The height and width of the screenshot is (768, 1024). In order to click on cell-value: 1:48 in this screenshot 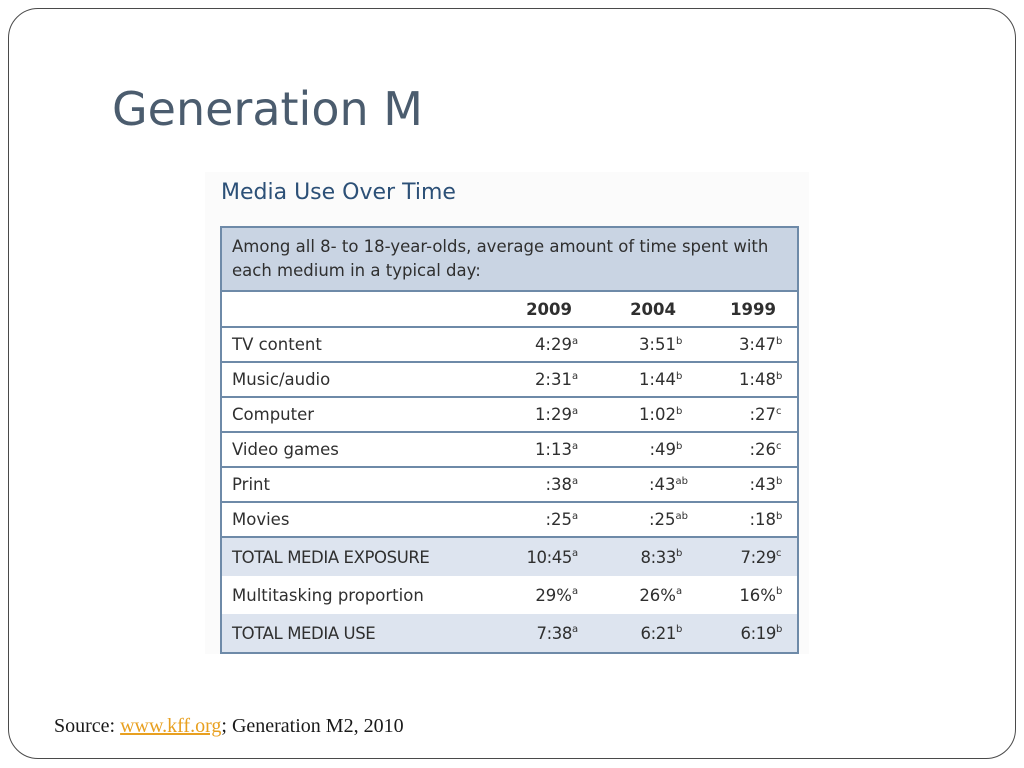, I will do `click(757, 379)`.